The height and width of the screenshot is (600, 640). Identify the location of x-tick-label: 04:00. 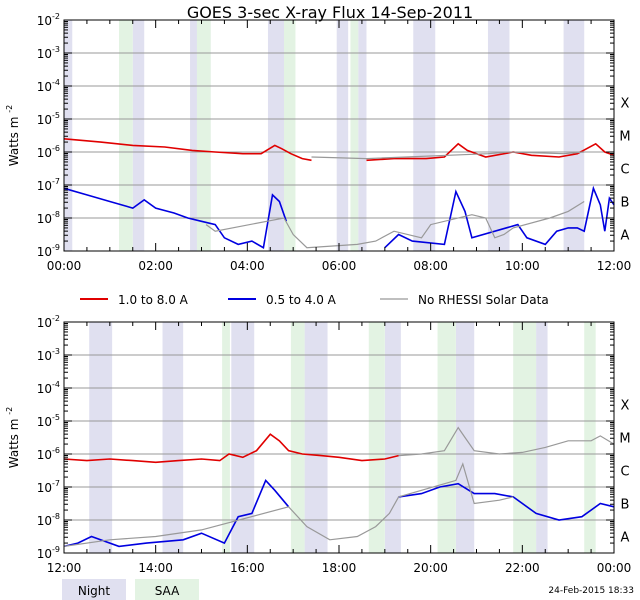
(247, 266).